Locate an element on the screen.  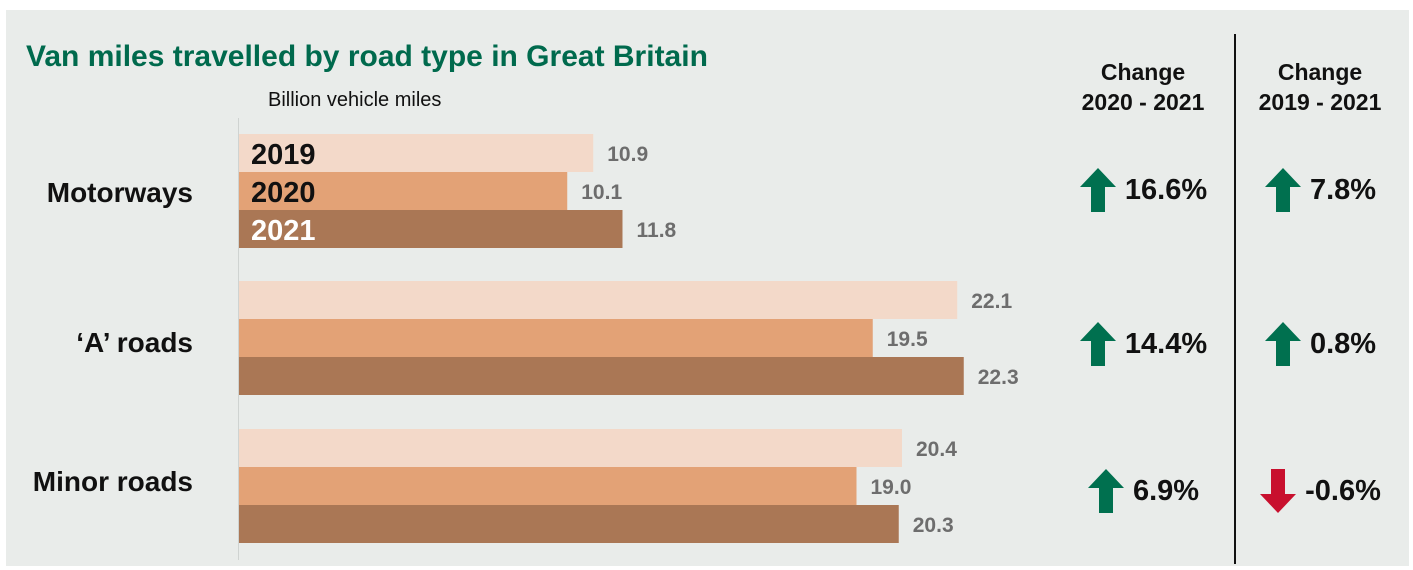
change-value: 0.8% is located at coordinates (1343, 343).